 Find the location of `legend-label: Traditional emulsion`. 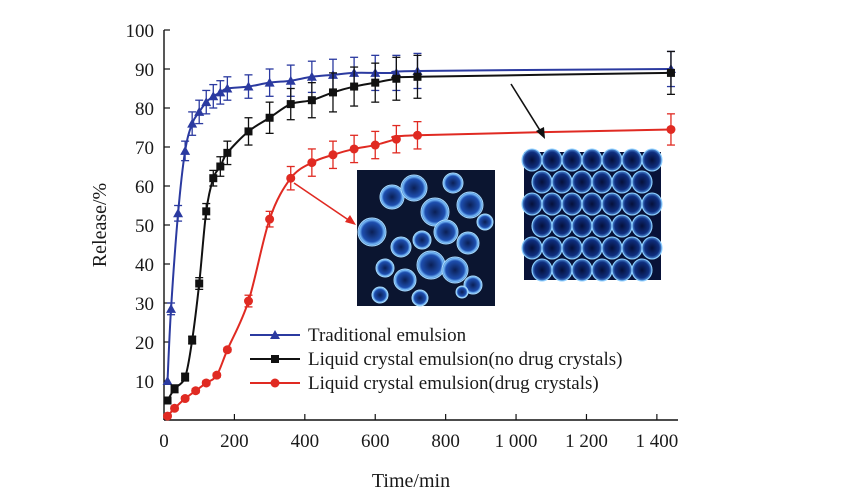

legend-label: Traditional emulsion is located at coordinates (387, 335).